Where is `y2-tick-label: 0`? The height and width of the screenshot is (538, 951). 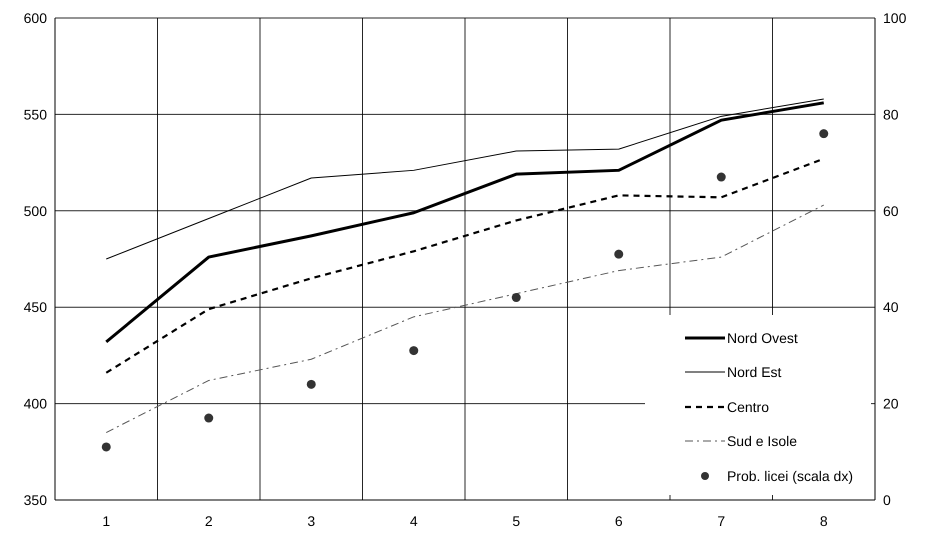 y2-tick-label: 0 is located at coordinates (887, 500).